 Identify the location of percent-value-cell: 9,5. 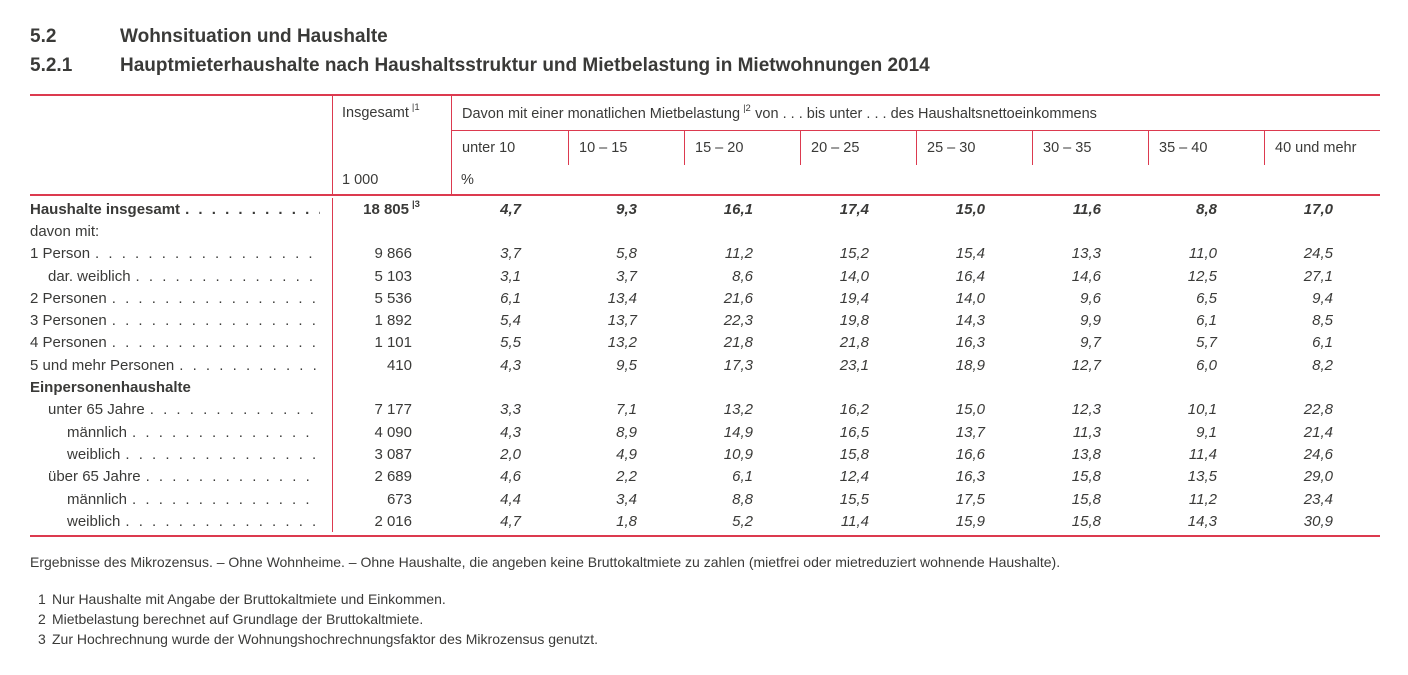
(626, 365).